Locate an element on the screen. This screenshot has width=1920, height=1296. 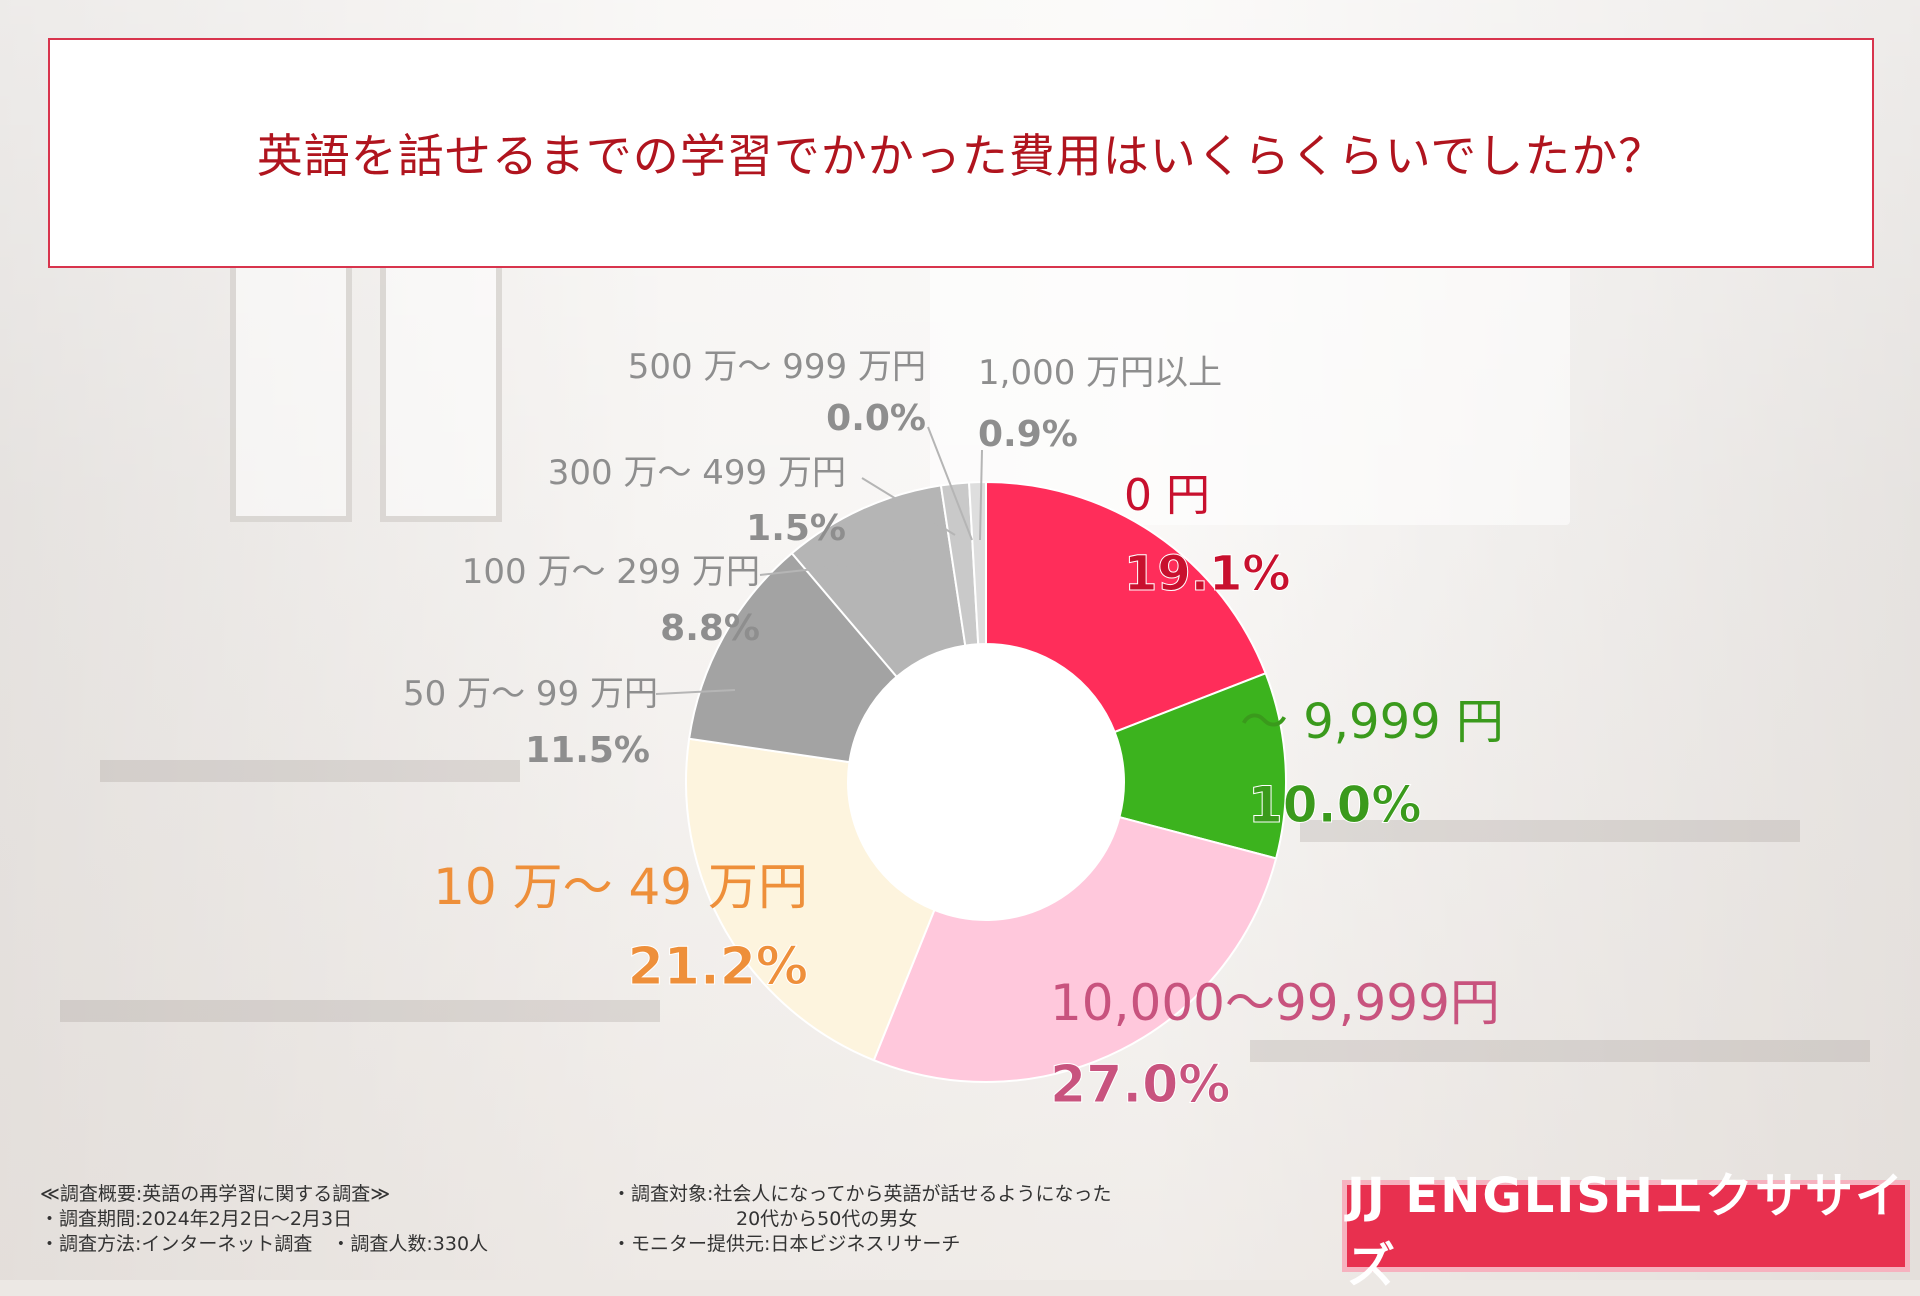
category-label: 300 万〜 499 万円 is located at coordinates (697, 473).